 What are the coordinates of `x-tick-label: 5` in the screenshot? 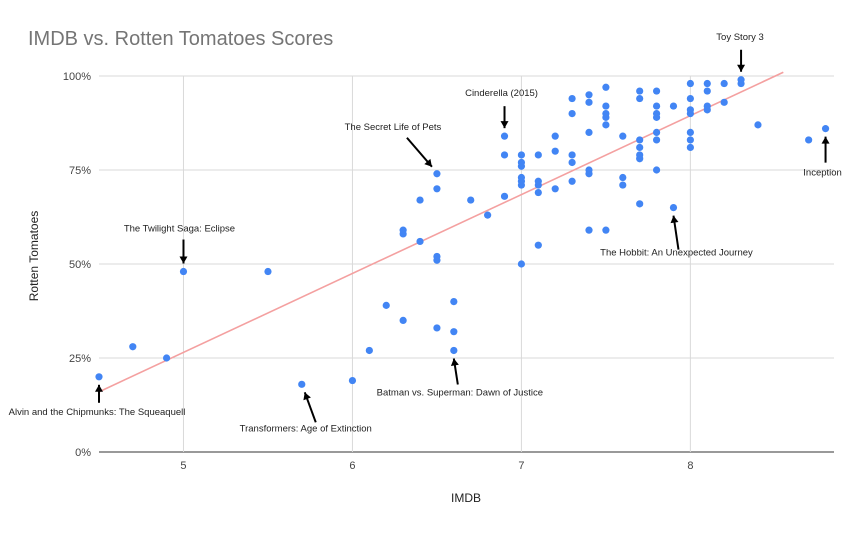 It's located at (183, 466).